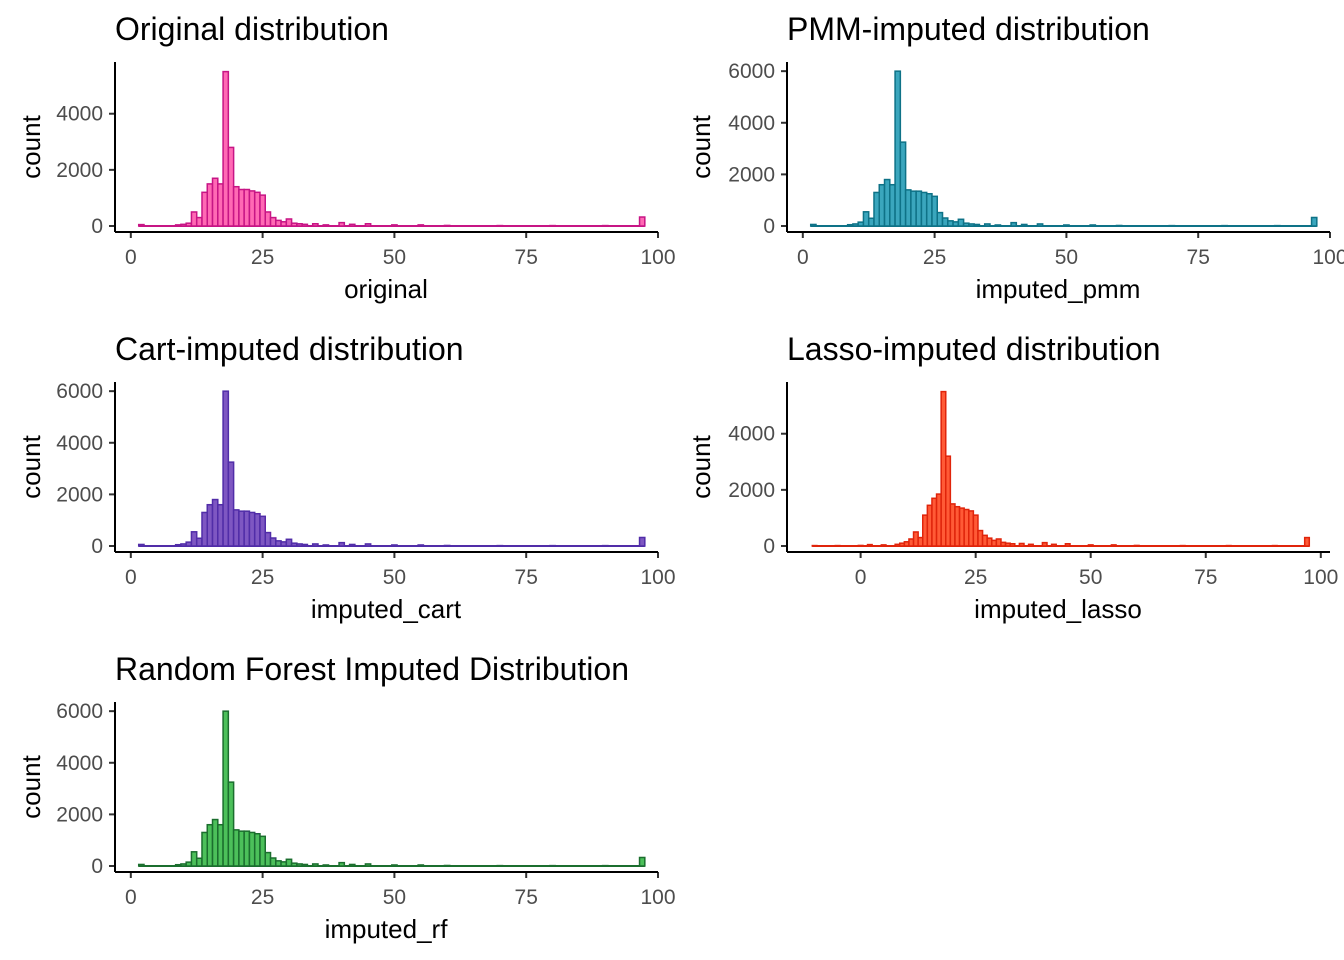 The image size is (1344, 960). Describe the element at coordinates (386, 289) in the screenshot. I see `x-axis-label: original` at that location.